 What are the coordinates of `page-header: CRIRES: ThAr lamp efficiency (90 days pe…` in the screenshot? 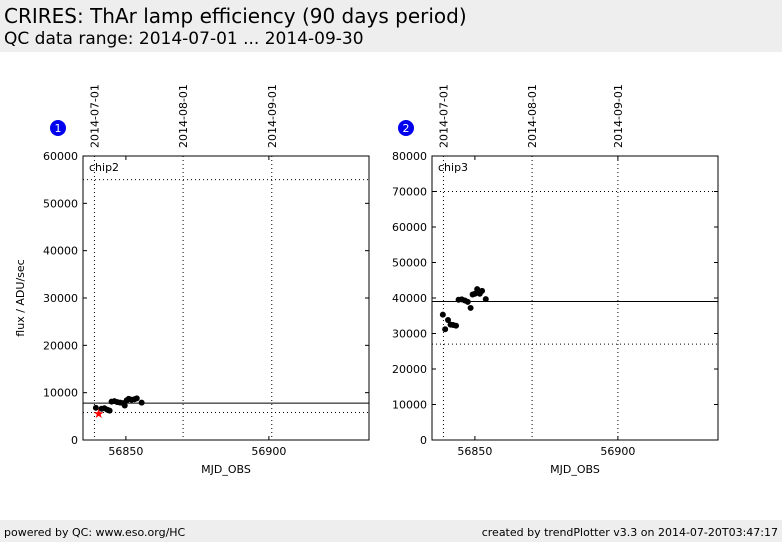 It's located at (391, 26).